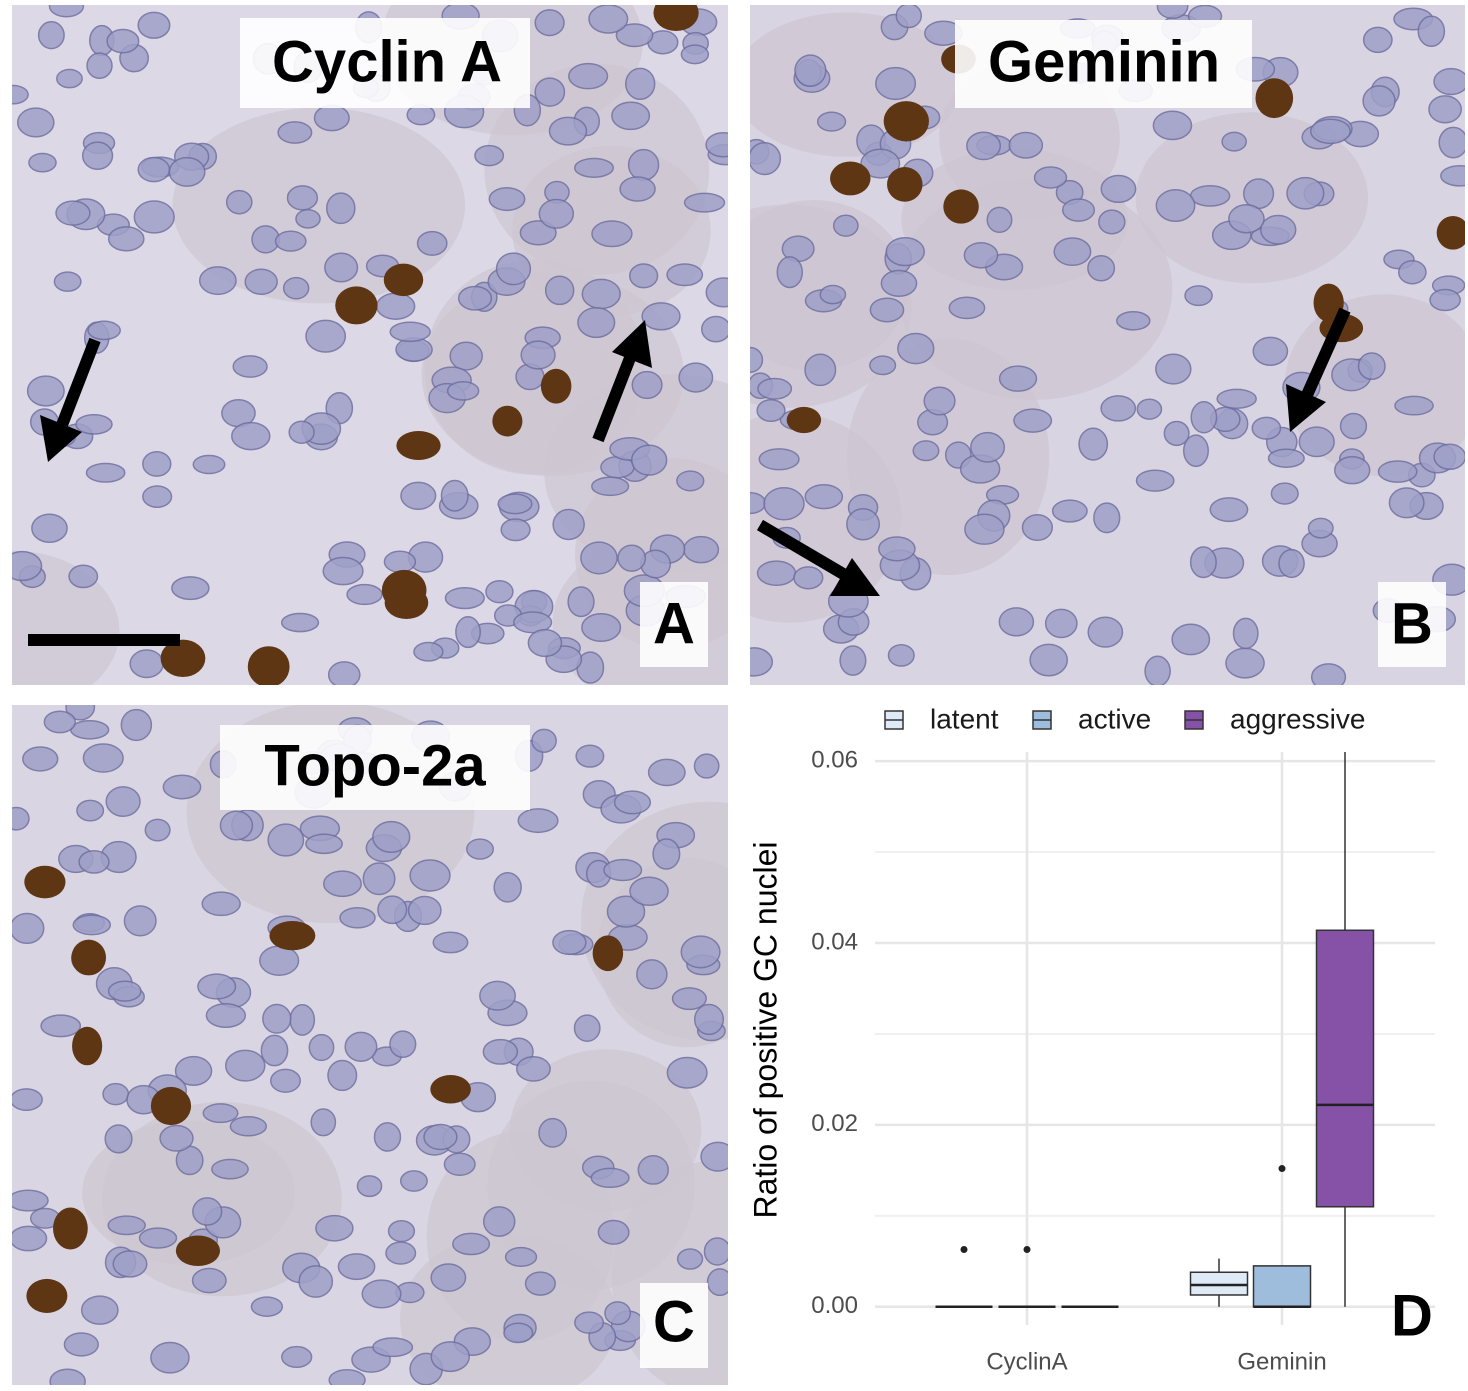 The image size is (1468, 1391). Describe the element at coordinates (319, 205) in the screenshot. I see `giant-cell` at that location.